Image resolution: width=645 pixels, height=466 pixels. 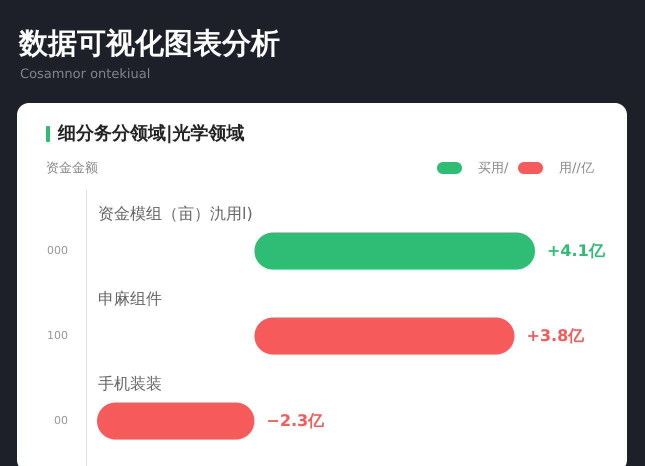 I want to click on text: 细分务分领域|光学领域, so click(x=151, y=133).